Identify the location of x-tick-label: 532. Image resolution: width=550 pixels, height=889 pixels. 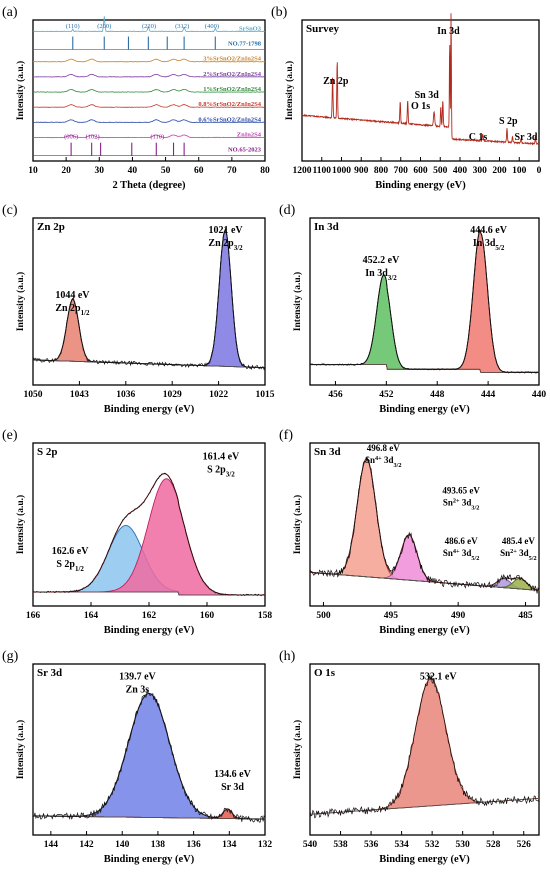
(432, 845).